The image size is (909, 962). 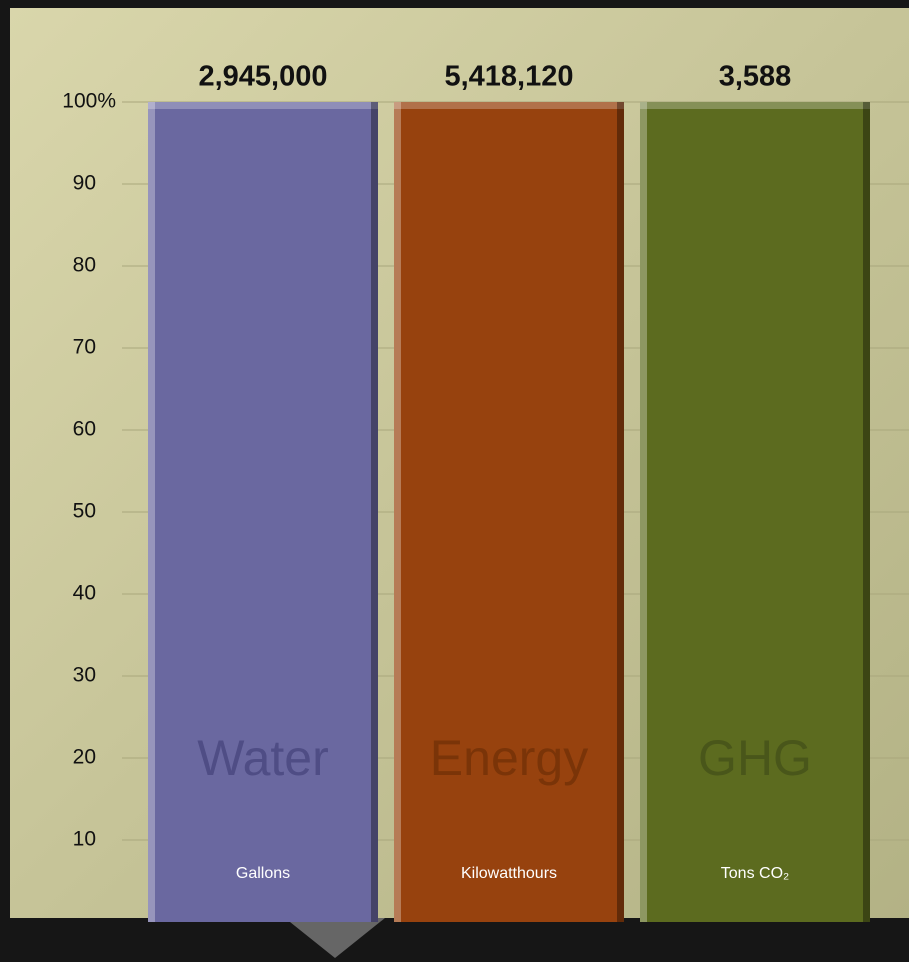 What do you see at coordinates (335, 938) in the screenshot?
I see `pointer` at bounding box center [335, 938].